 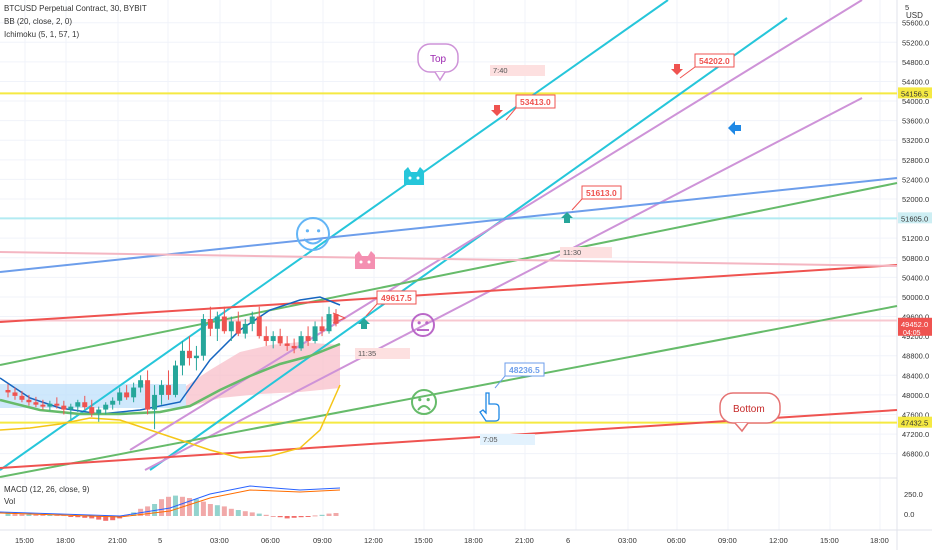 I want to click on price-tick-label: 54000.0, so click(x=915, y=101).